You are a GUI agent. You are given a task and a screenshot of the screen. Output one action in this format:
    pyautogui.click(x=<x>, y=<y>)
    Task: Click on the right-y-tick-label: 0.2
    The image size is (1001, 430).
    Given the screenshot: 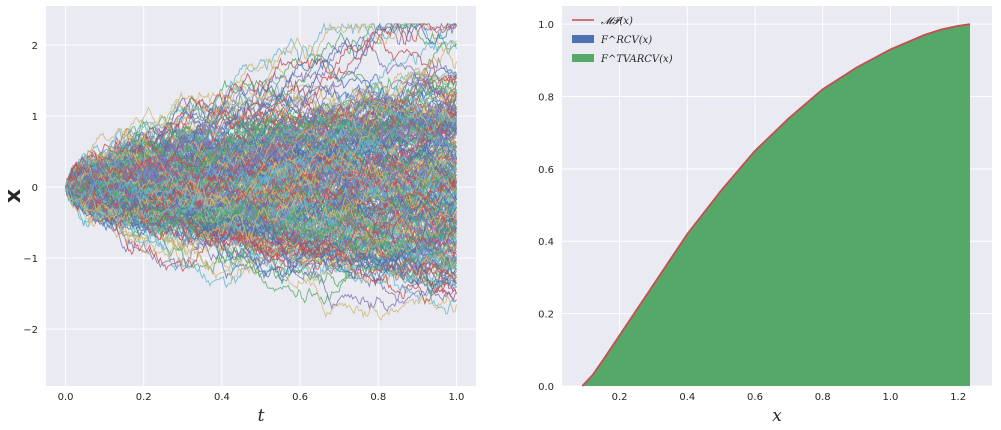 What is the action you would take?
    pyautogui.click(x=546, y=315)
    